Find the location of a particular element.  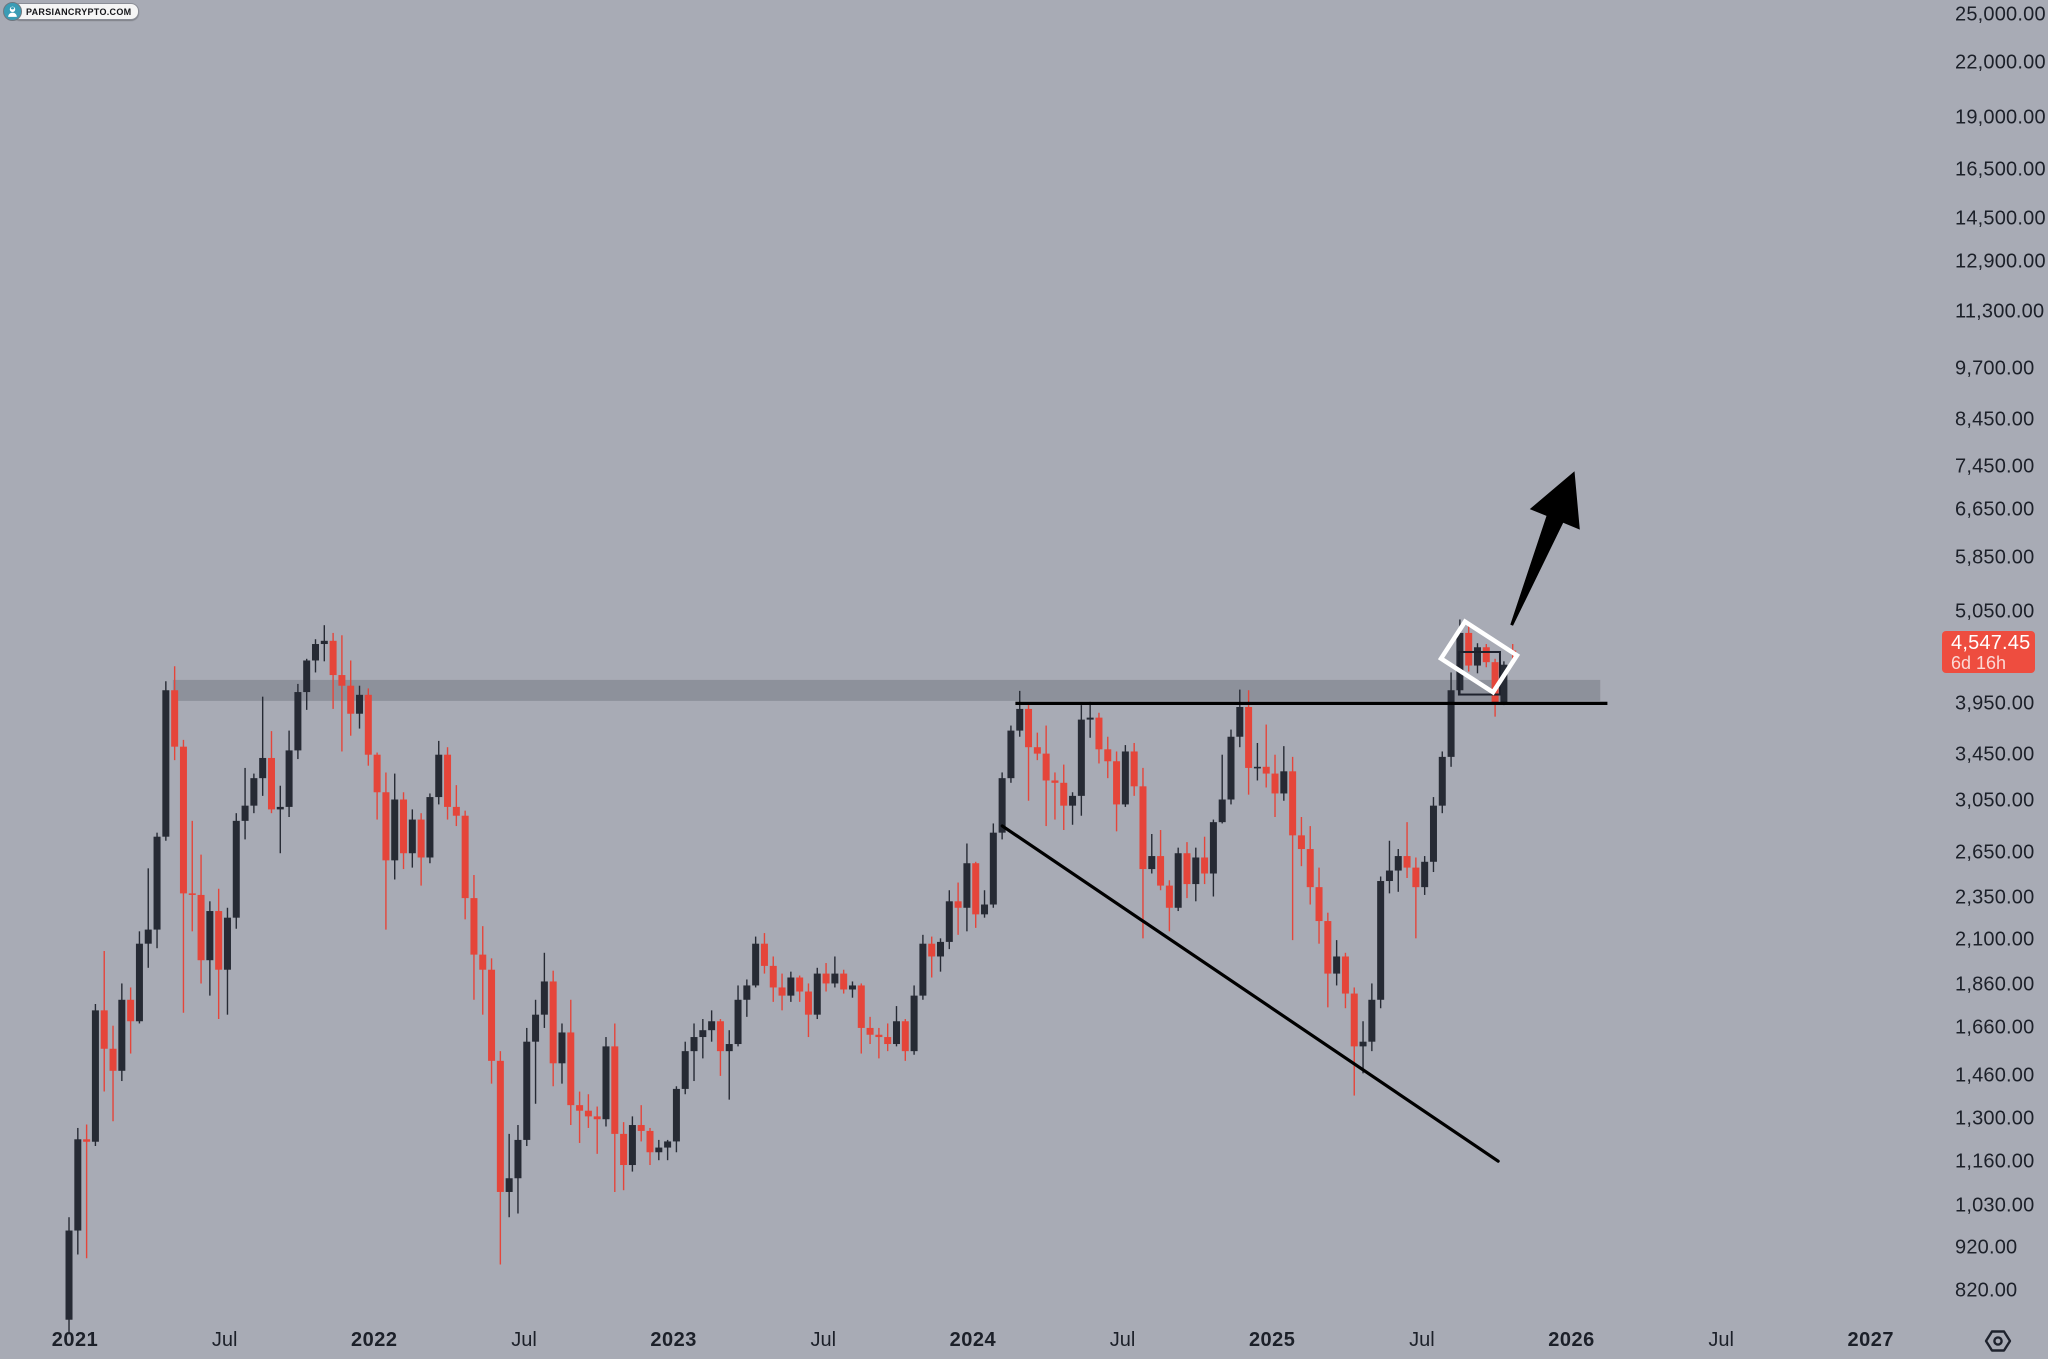

white-box-annotation is located at coordinates (1479, 657).